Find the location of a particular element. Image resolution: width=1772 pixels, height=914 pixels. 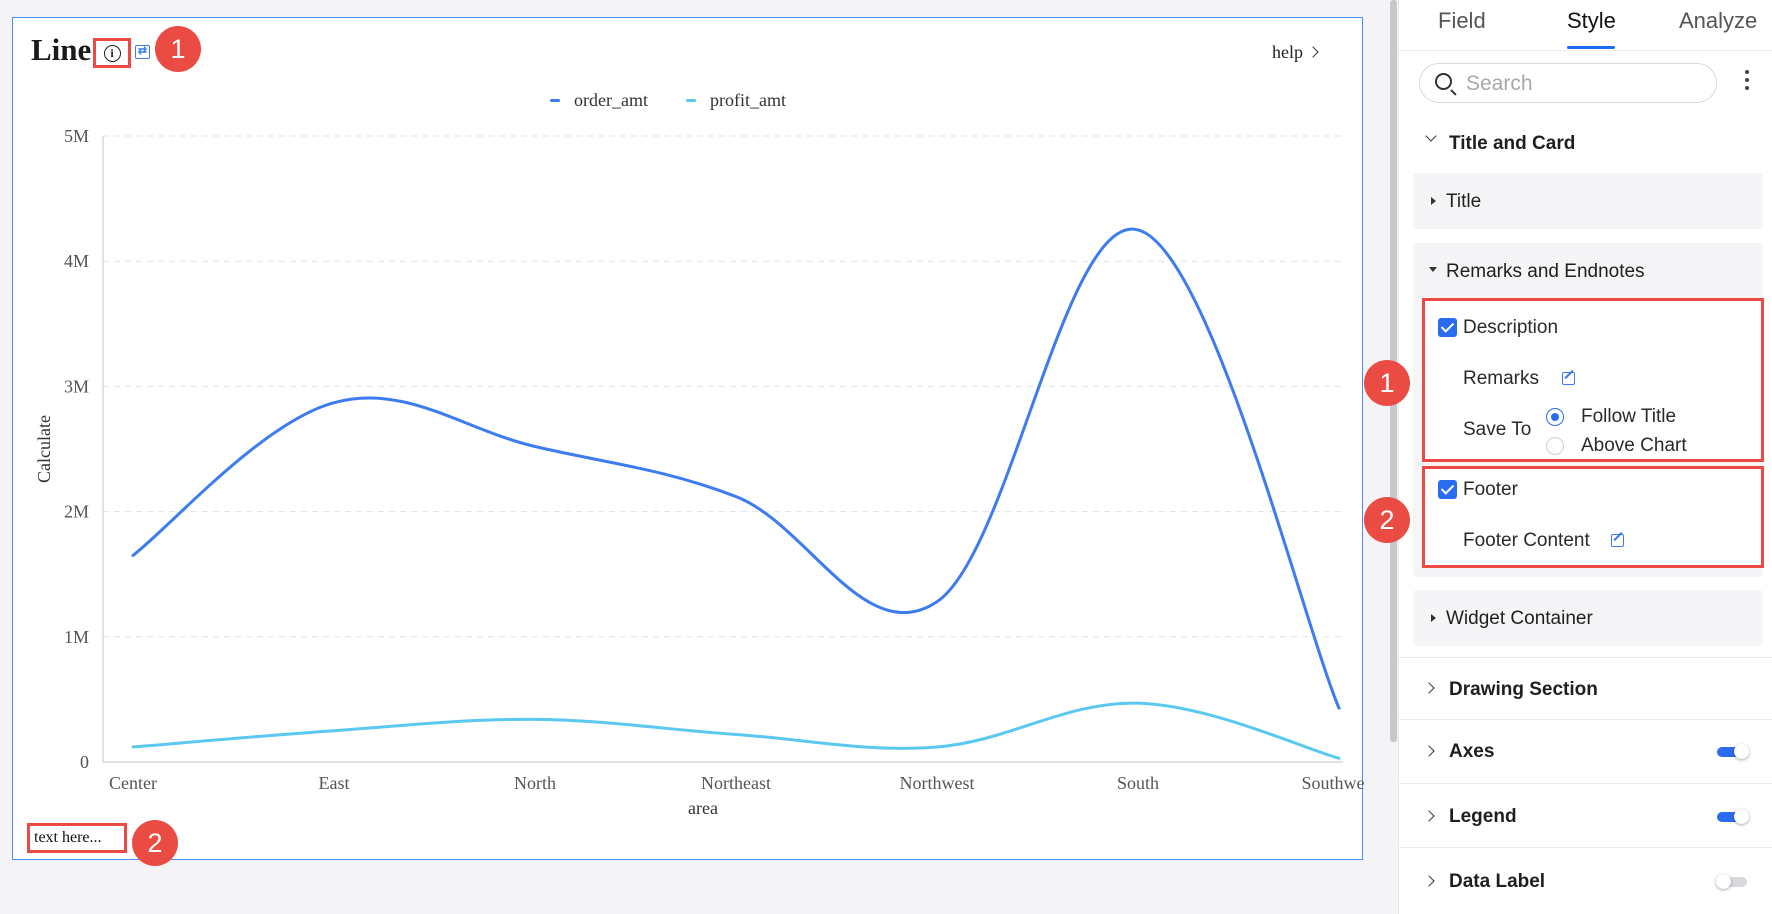

footer-content-label: Footer Content is located at coordinates (1526, 540).